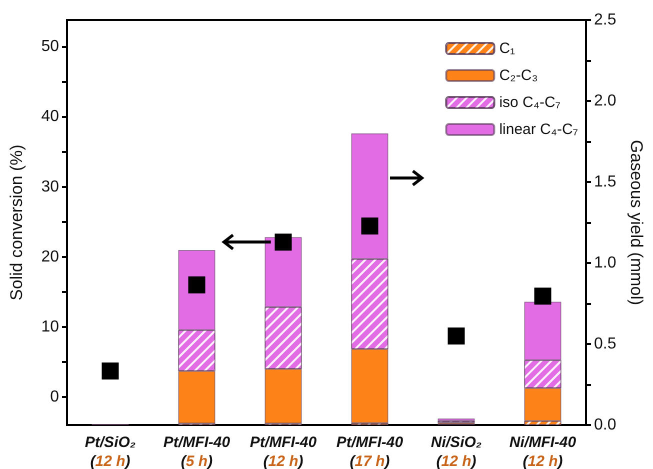 This screenshot has width=653, height=469. I want to click on y2-tick-label: 0.5, so click(605, 344).